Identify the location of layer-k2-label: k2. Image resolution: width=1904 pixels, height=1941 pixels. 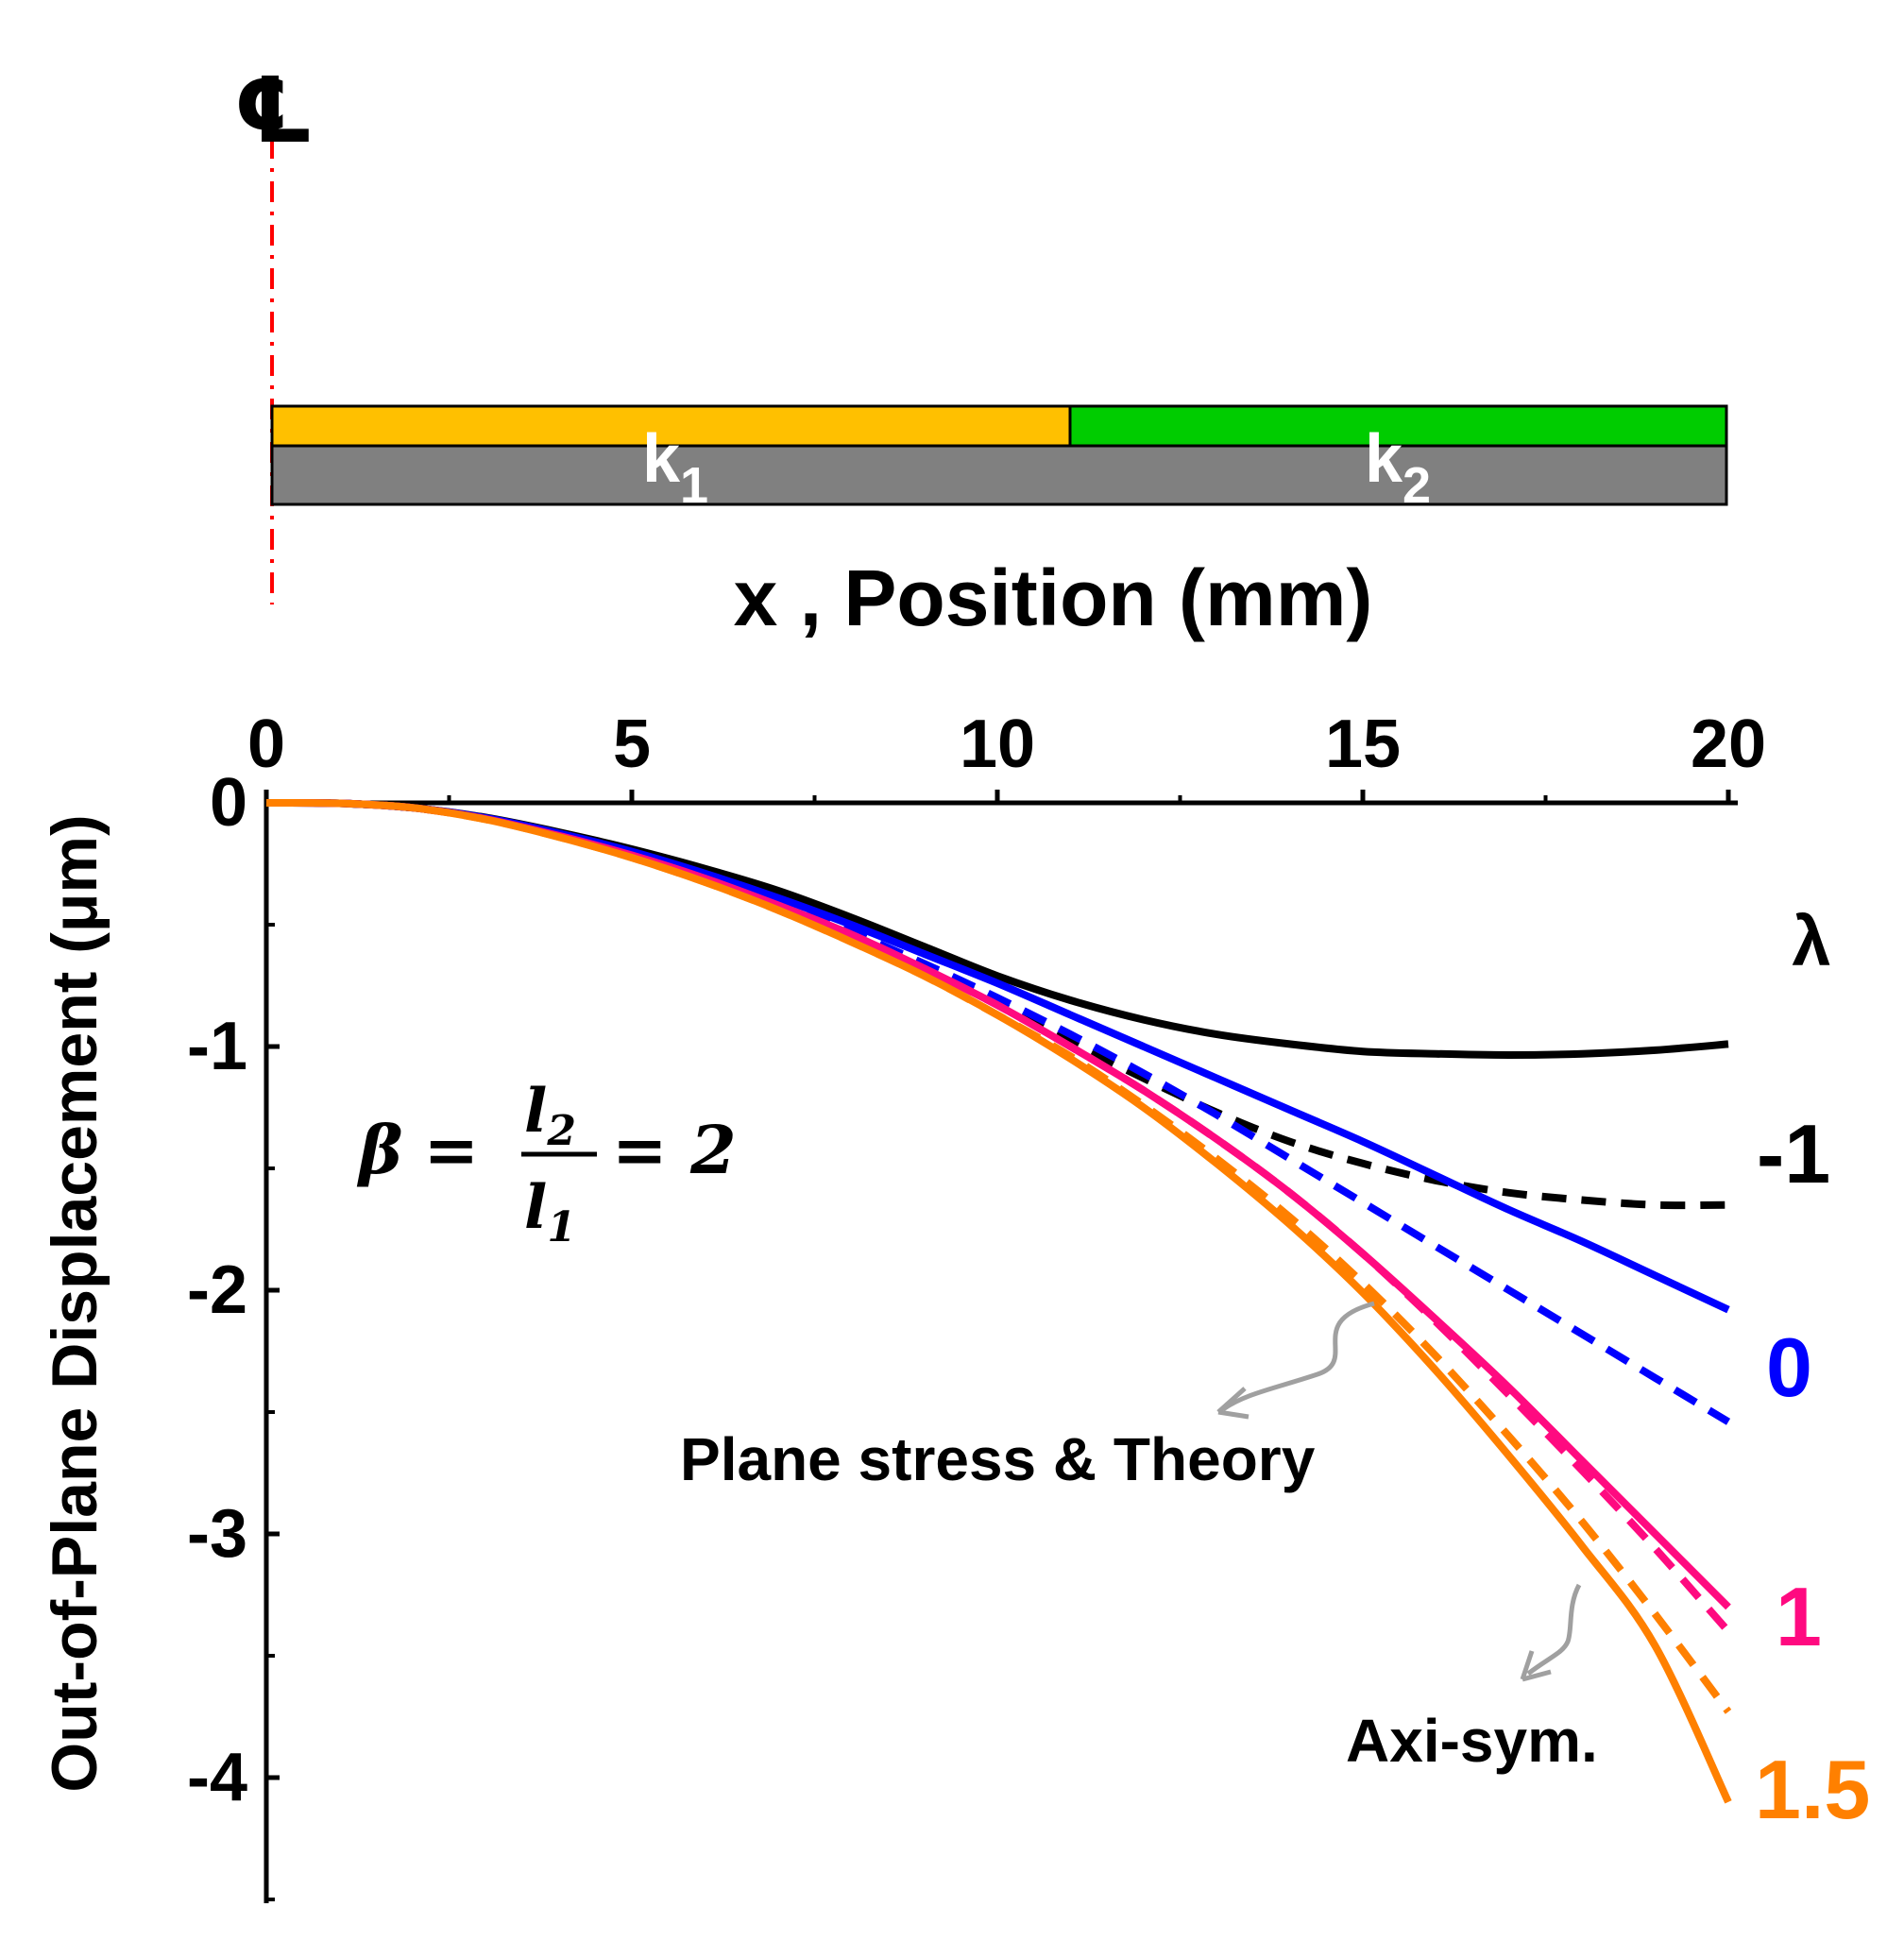
(1398, 468).